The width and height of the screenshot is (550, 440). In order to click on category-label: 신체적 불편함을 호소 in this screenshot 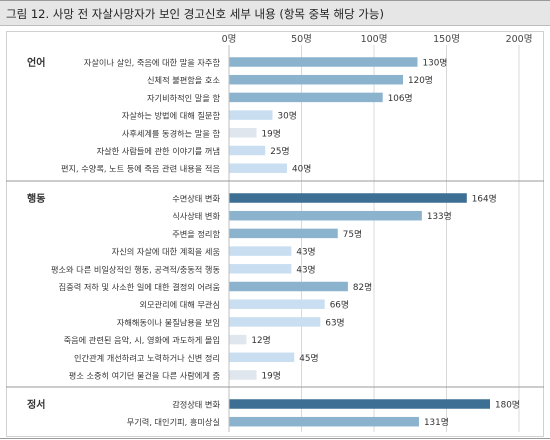, I will do `click(183, 80)`.